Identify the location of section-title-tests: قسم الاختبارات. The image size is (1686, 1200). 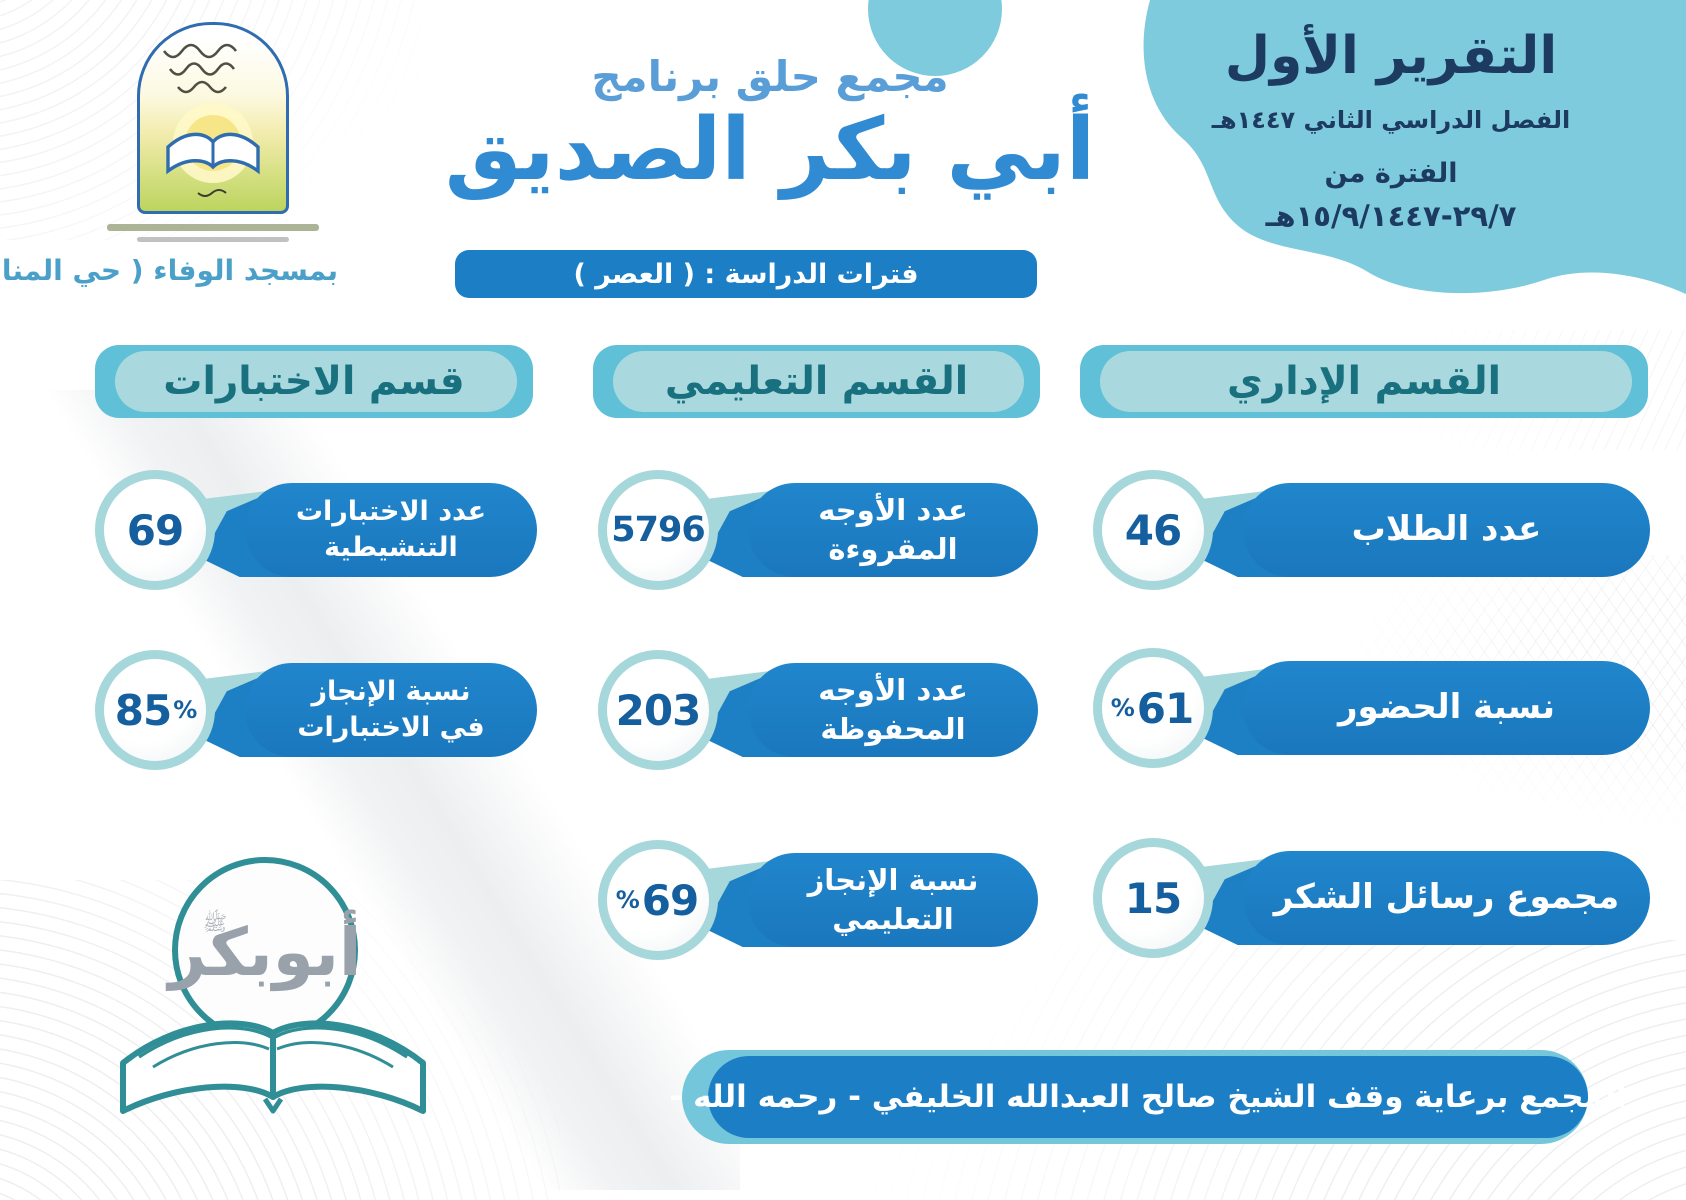
(314, 381).